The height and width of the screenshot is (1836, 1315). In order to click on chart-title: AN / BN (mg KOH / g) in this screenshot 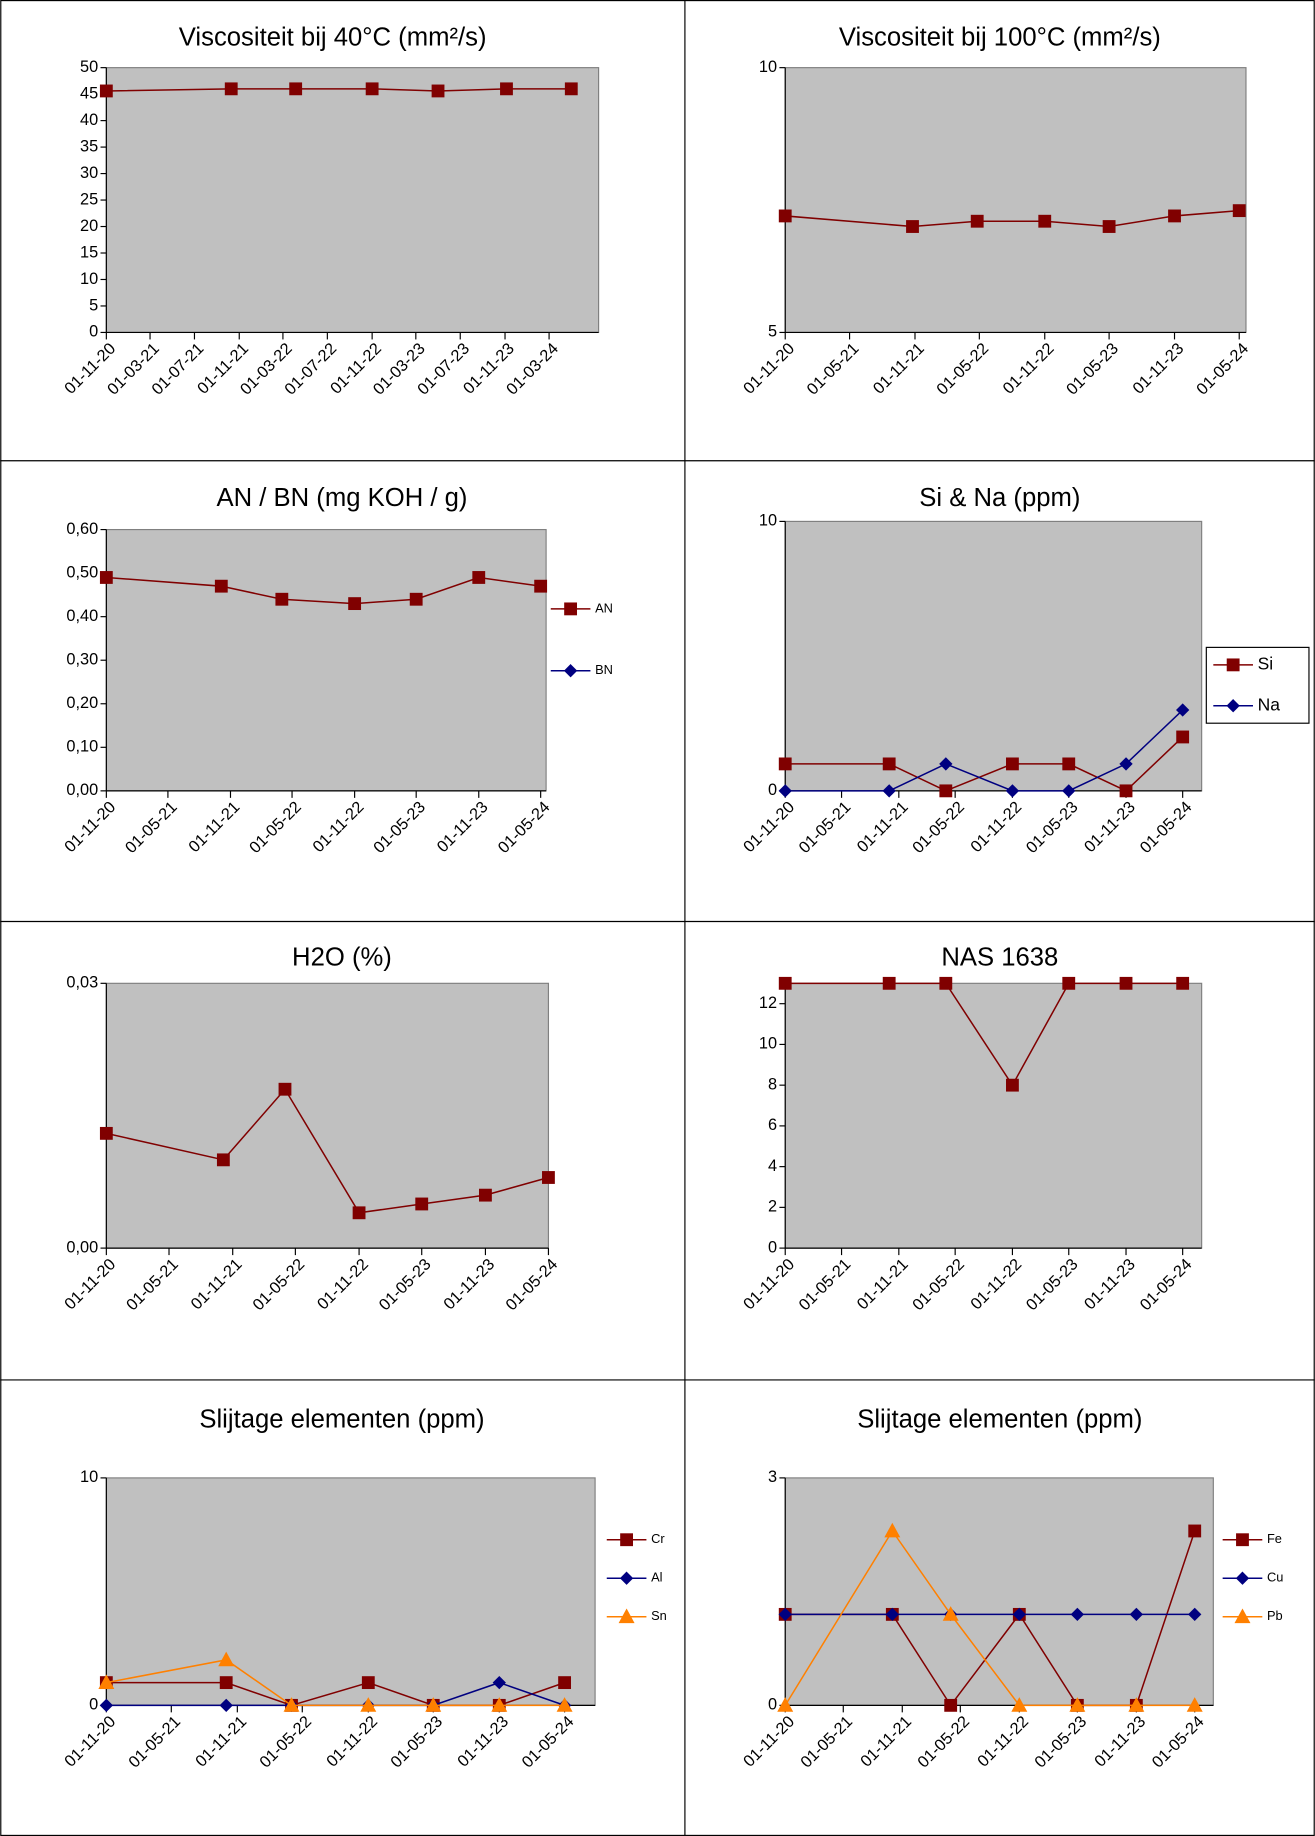, I will do `click(342, 498)`.